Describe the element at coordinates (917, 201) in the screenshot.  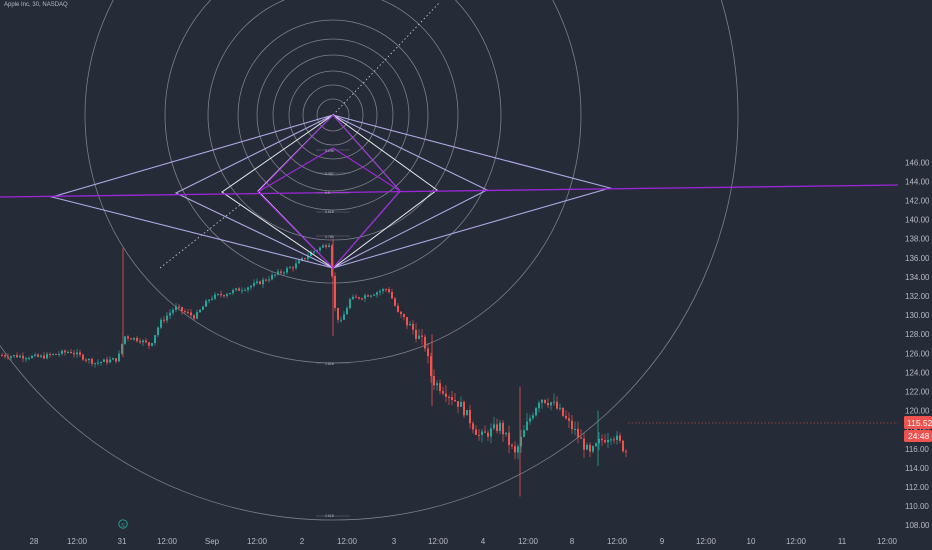
I see `y-tick-label: 142.00` at that location.